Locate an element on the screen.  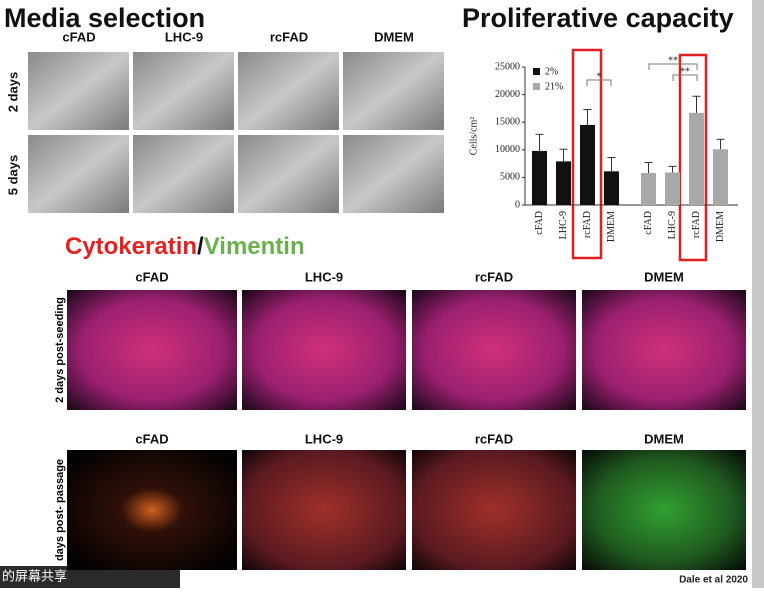
title: Media selection is located at coordinates (104, 18).